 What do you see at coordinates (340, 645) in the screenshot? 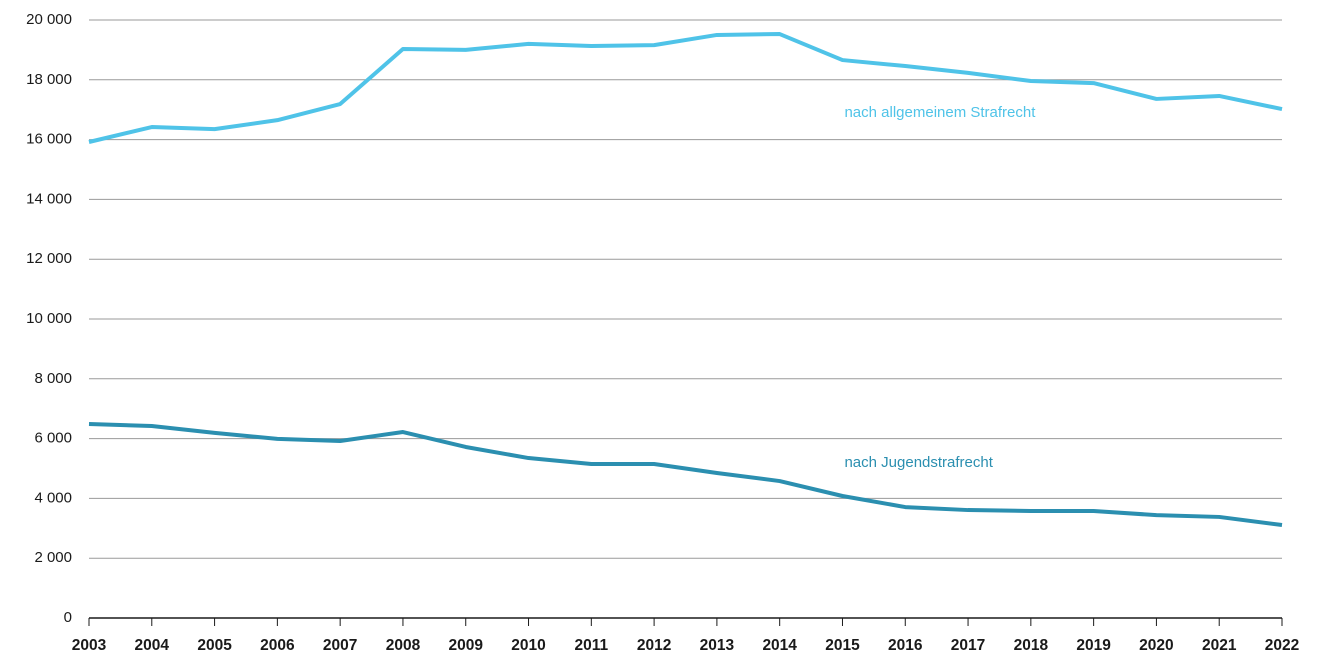
I see `x-tick-label: 2007` at bounding box center [340, 645].